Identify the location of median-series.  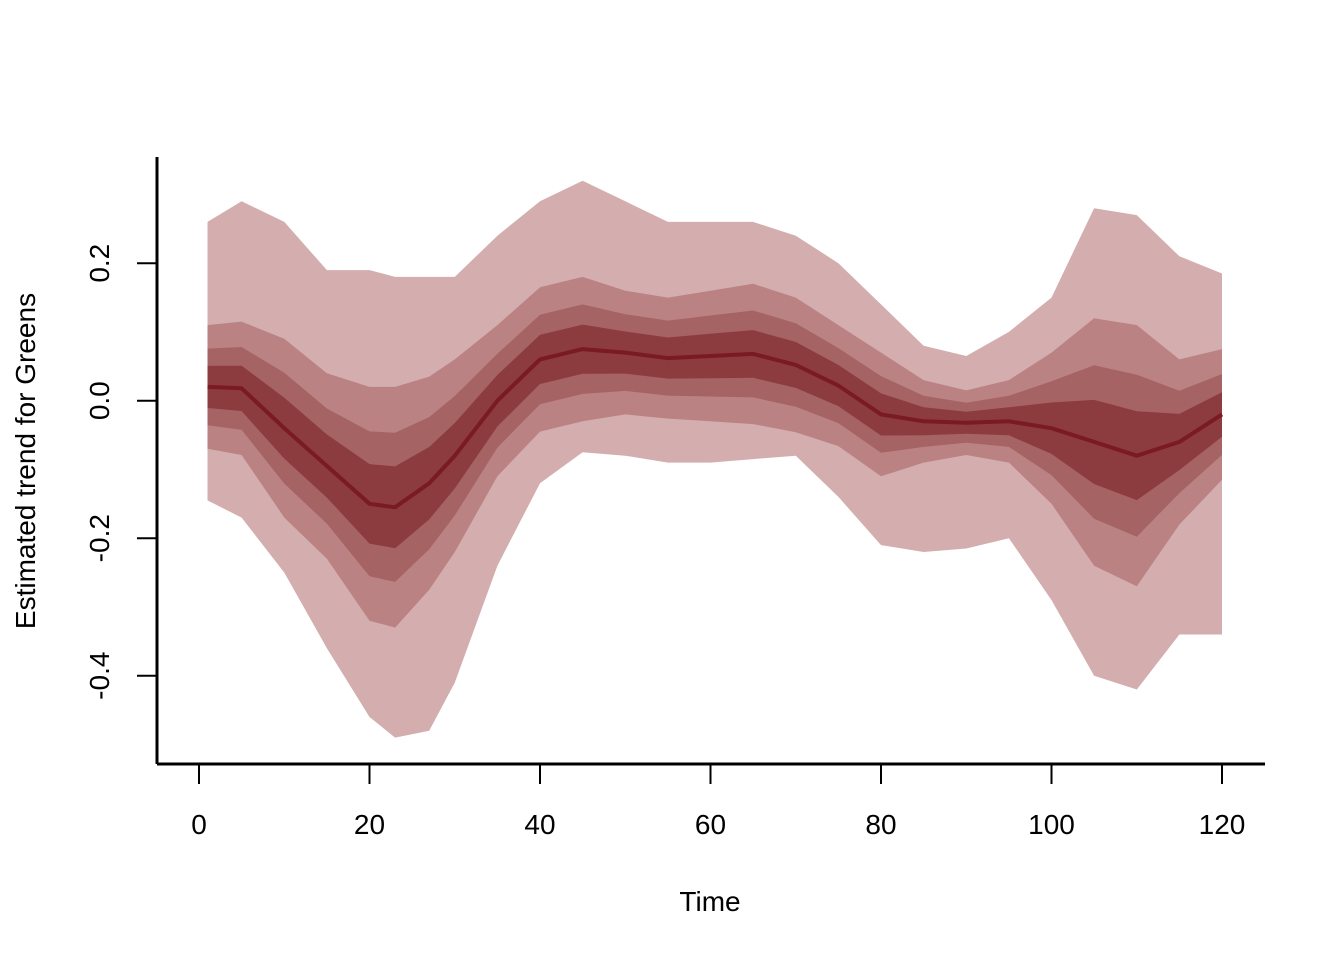
(715, 428).